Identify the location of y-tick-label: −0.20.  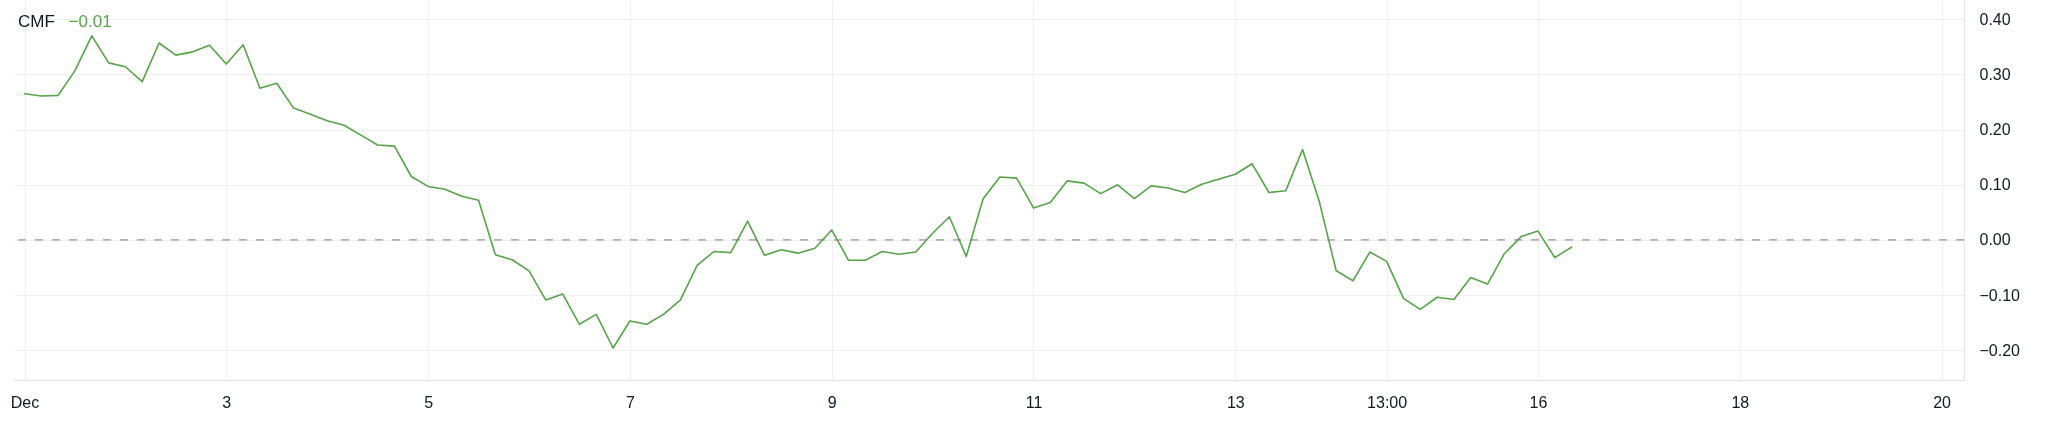
(2000, 350).